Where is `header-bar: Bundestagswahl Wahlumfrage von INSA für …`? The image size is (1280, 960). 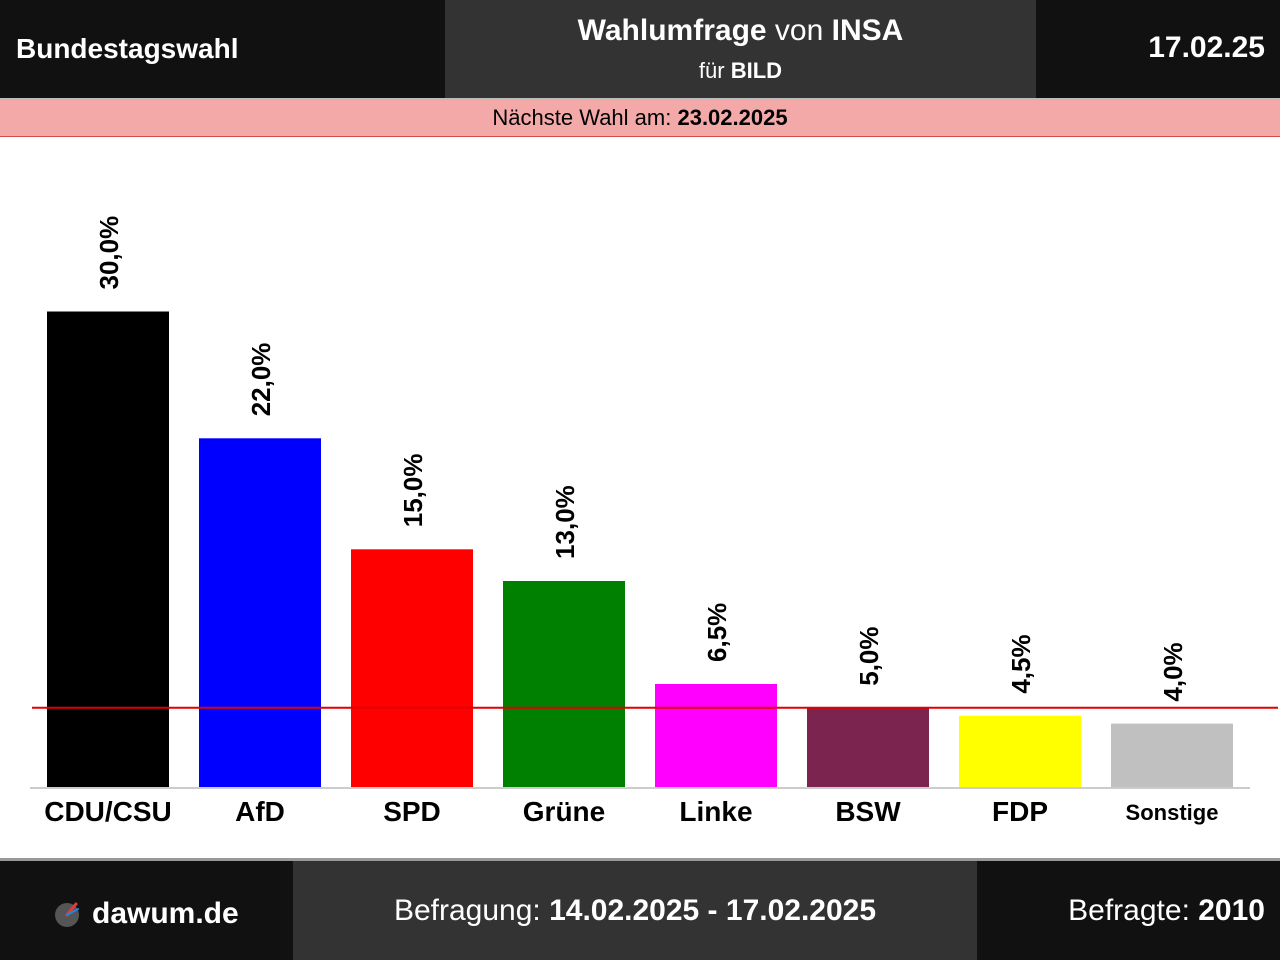 header-bar: Bundestagswahl Wahlumfrage von INSA für … is located at coordinates (640, 49).